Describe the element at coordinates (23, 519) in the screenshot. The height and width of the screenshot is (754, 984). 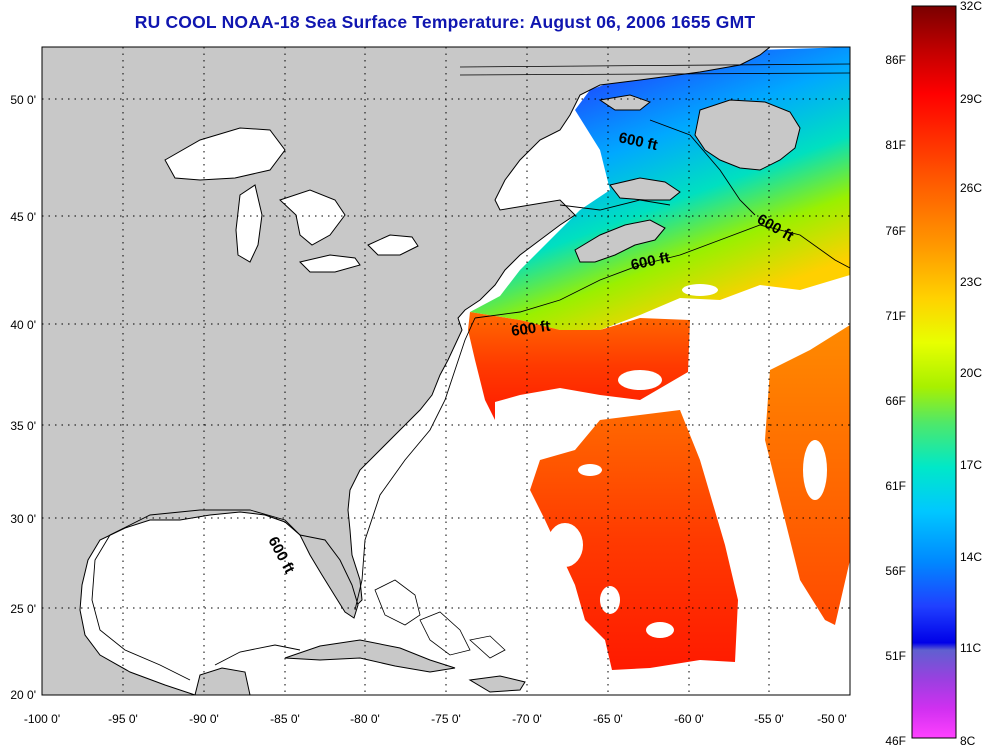
I see `lat-label: 30 0'` at that location.